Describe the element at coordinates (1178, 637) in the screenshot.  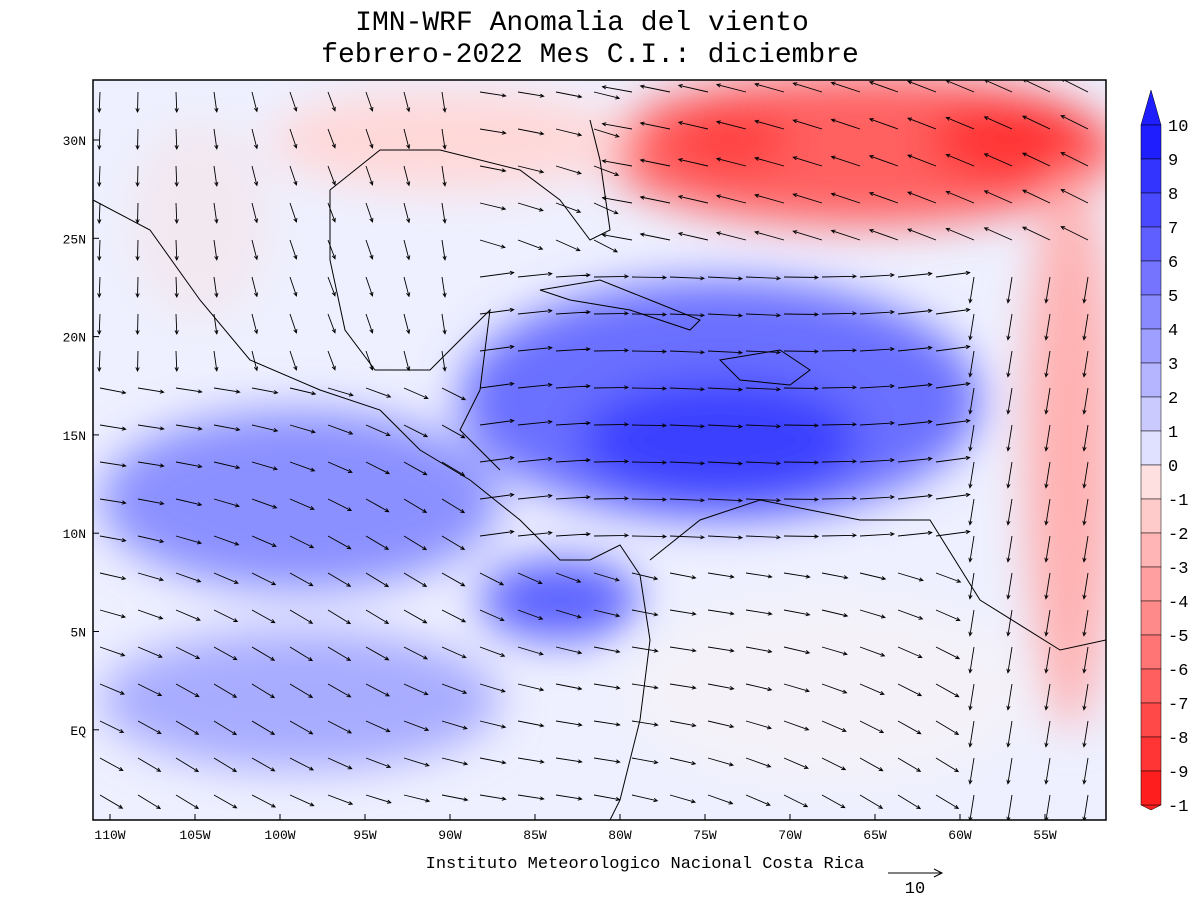
I see `colorbar-label: -5` at that location.